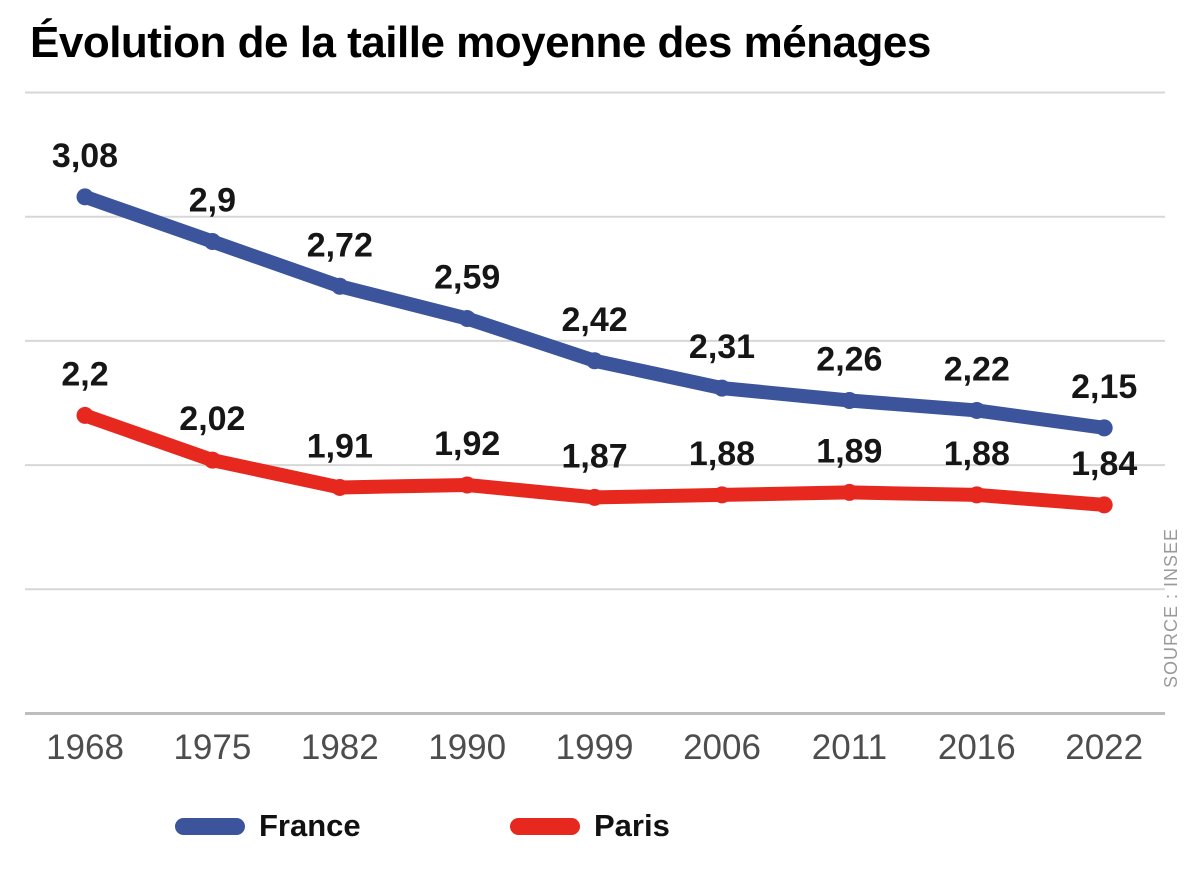  Describe the element at coordinates (590, 826) in the screenshot. I see `legend-item-paris: Paris` at that location.